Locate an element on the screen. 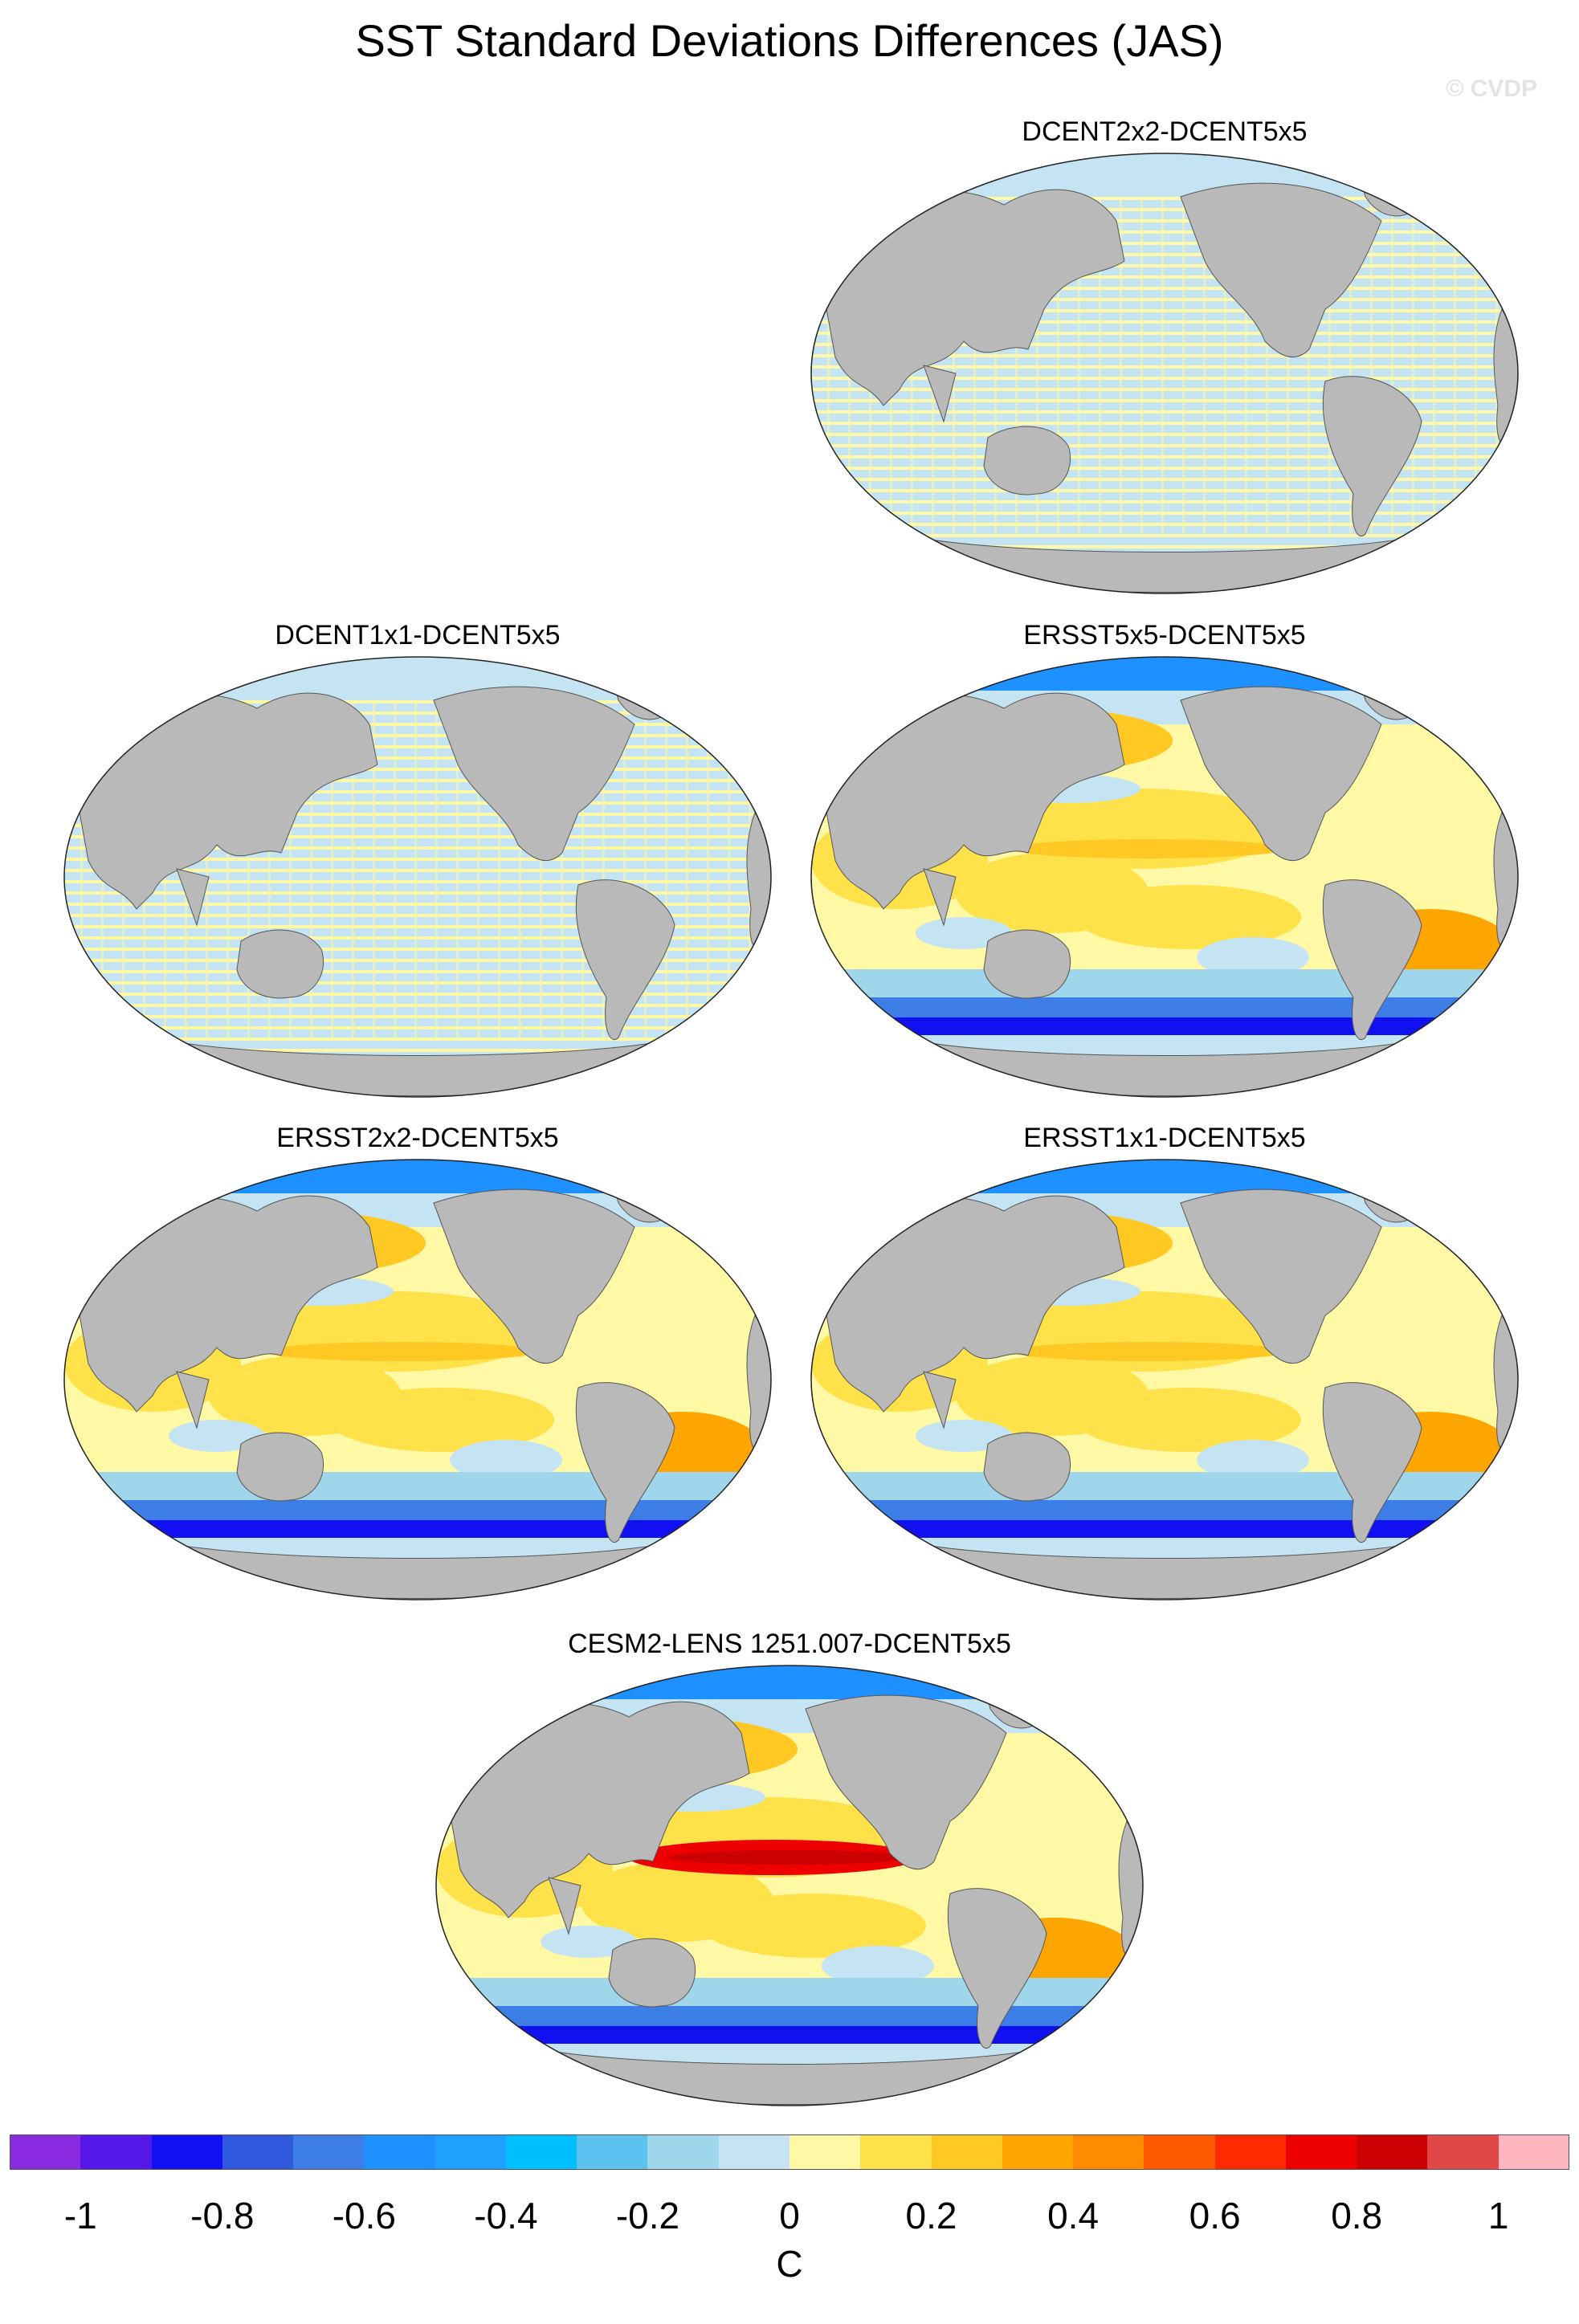 This screenshot has height=2324, width=1579. map-panel-p5: ERSST1x1-DCENT5x5 is located at coordinates (1164, 1372).